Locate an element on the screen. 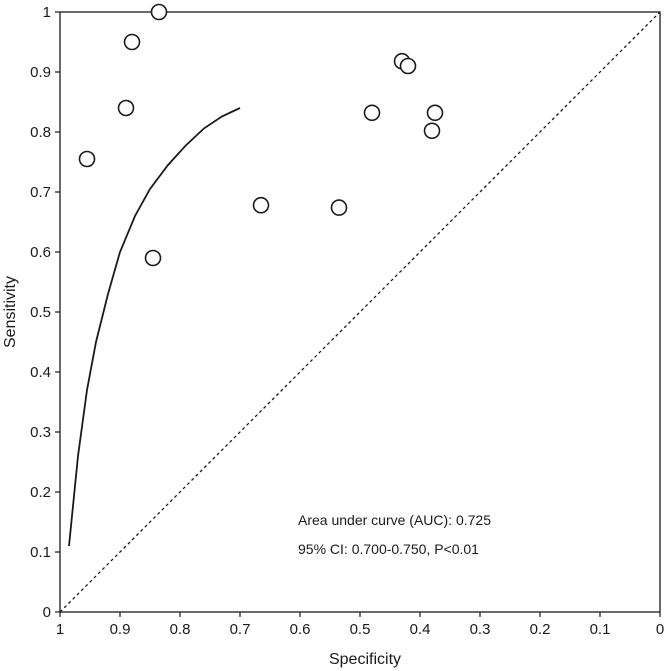  x-axis-ticks: 1 0.9 0.8 0.7 0.6 0.5 0.4 0.3 0.2 0.1 0 is located at coordinates (360, 625).